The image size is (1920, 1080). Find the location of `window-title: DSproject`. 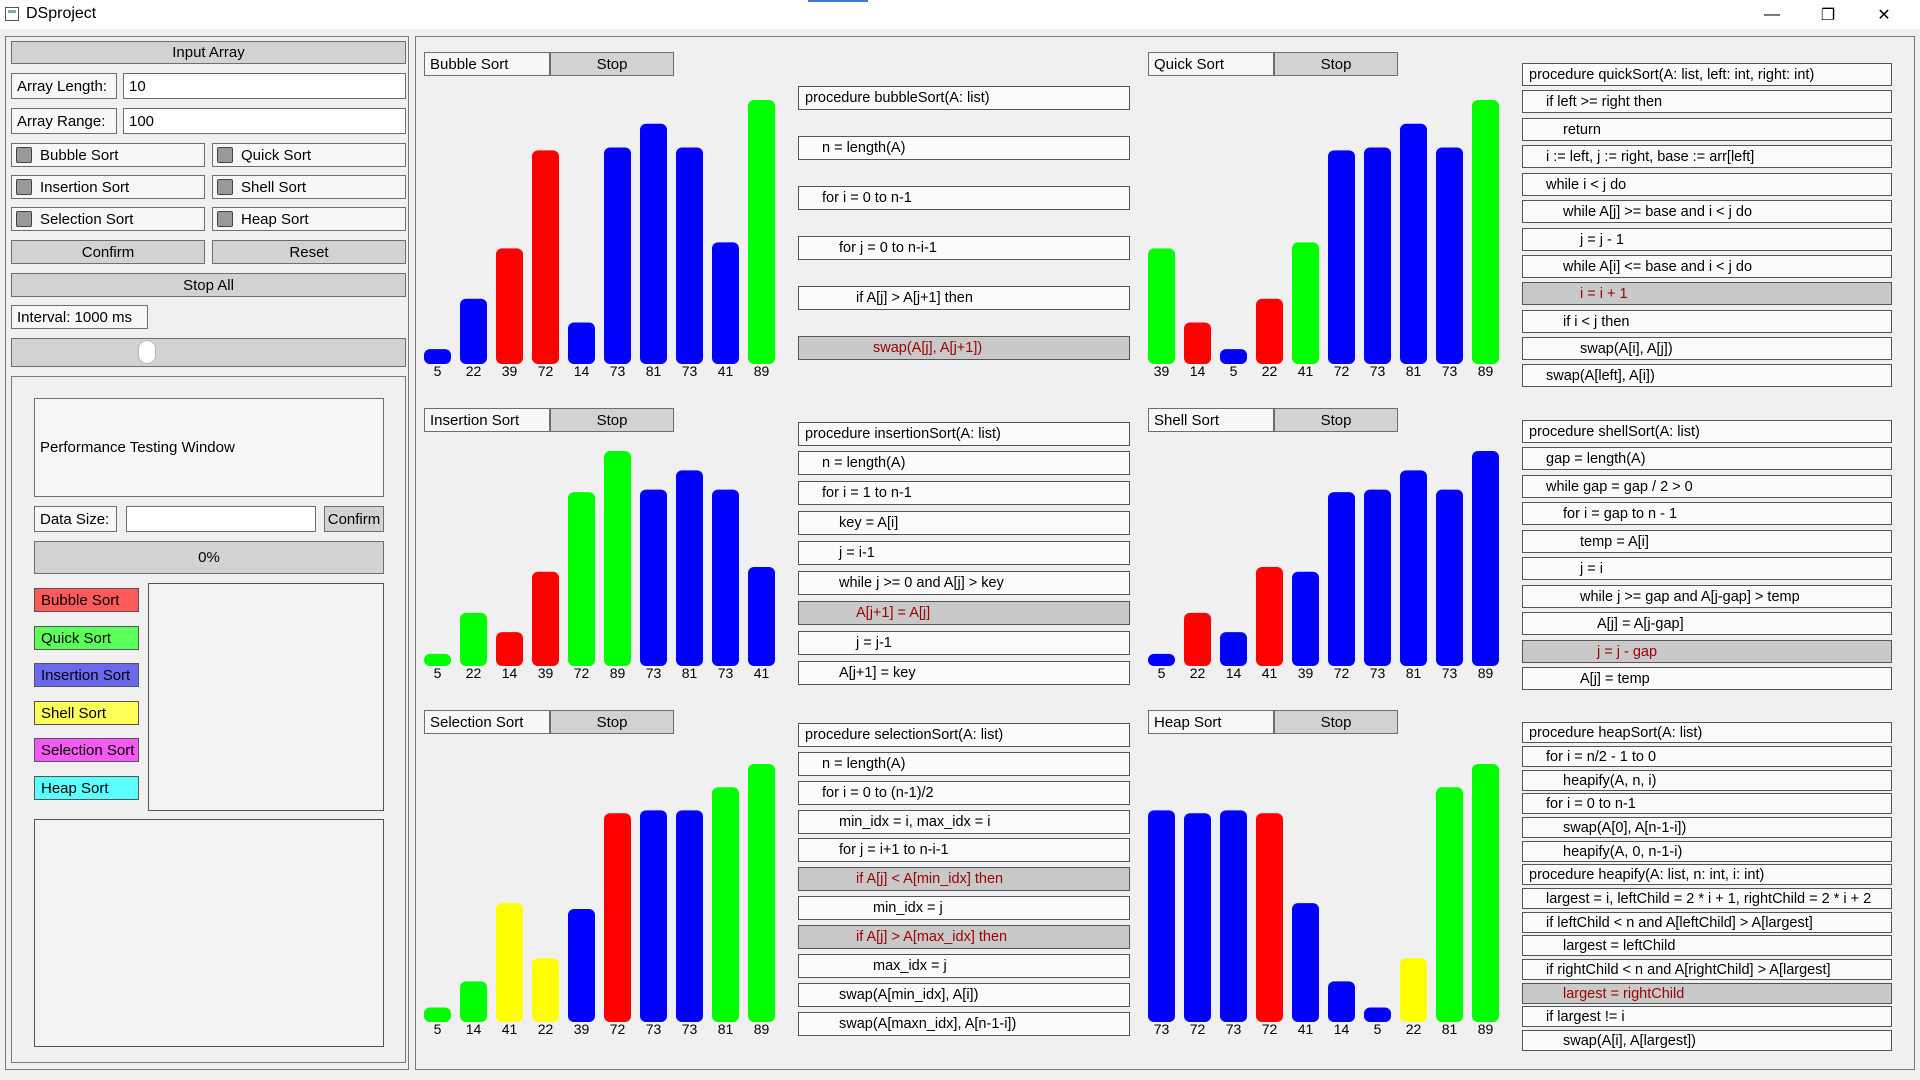

window-title: DSproject is located at coordinates (61, 13).